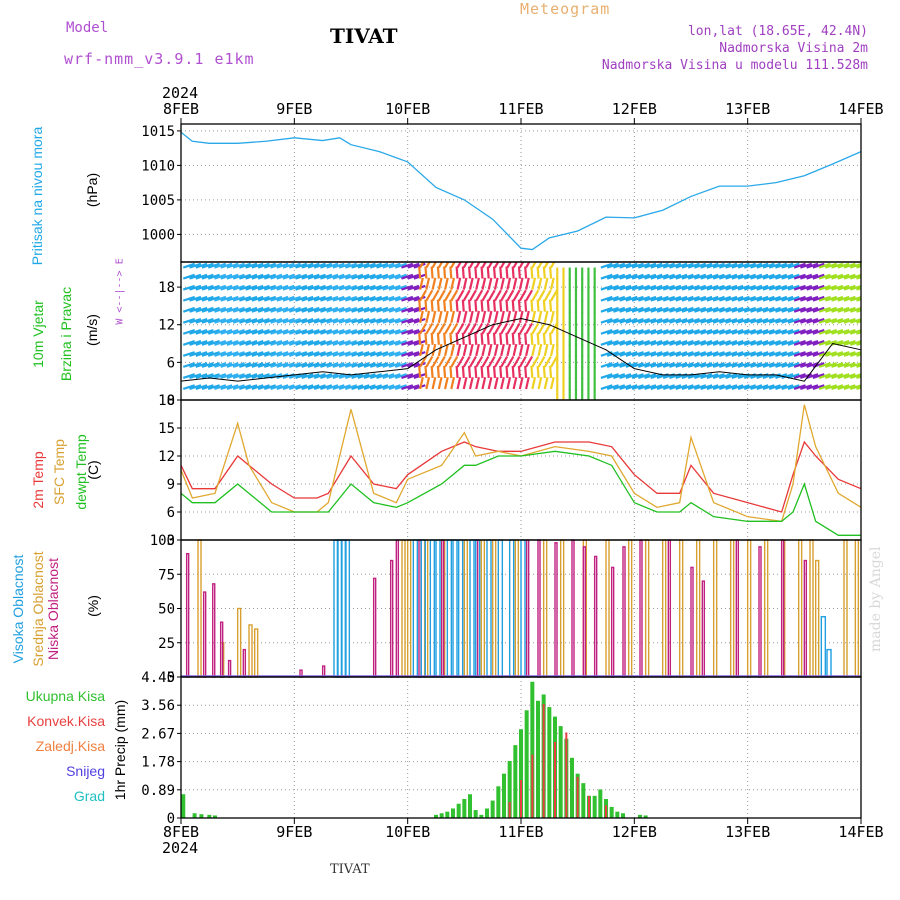 The width and height of the screenshot is (900, 900). Describe the element at coordinates (85, 771) in the screenshot. I see `legend-snow: Snijeg` at that location.